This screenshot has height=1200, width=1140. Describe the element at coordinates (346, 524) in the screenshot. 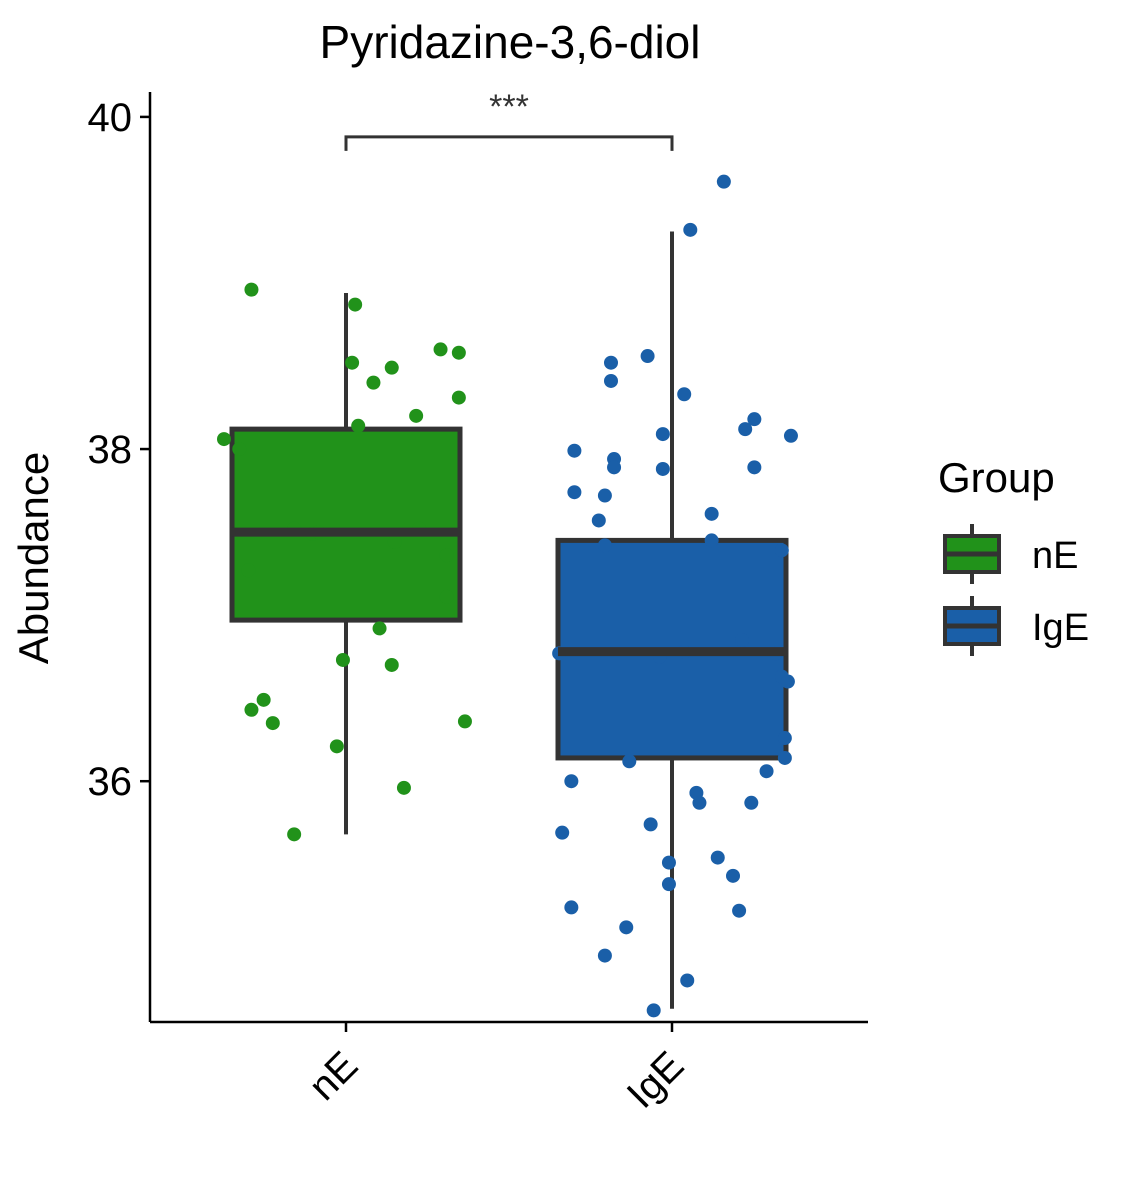

I see `box` at that location.